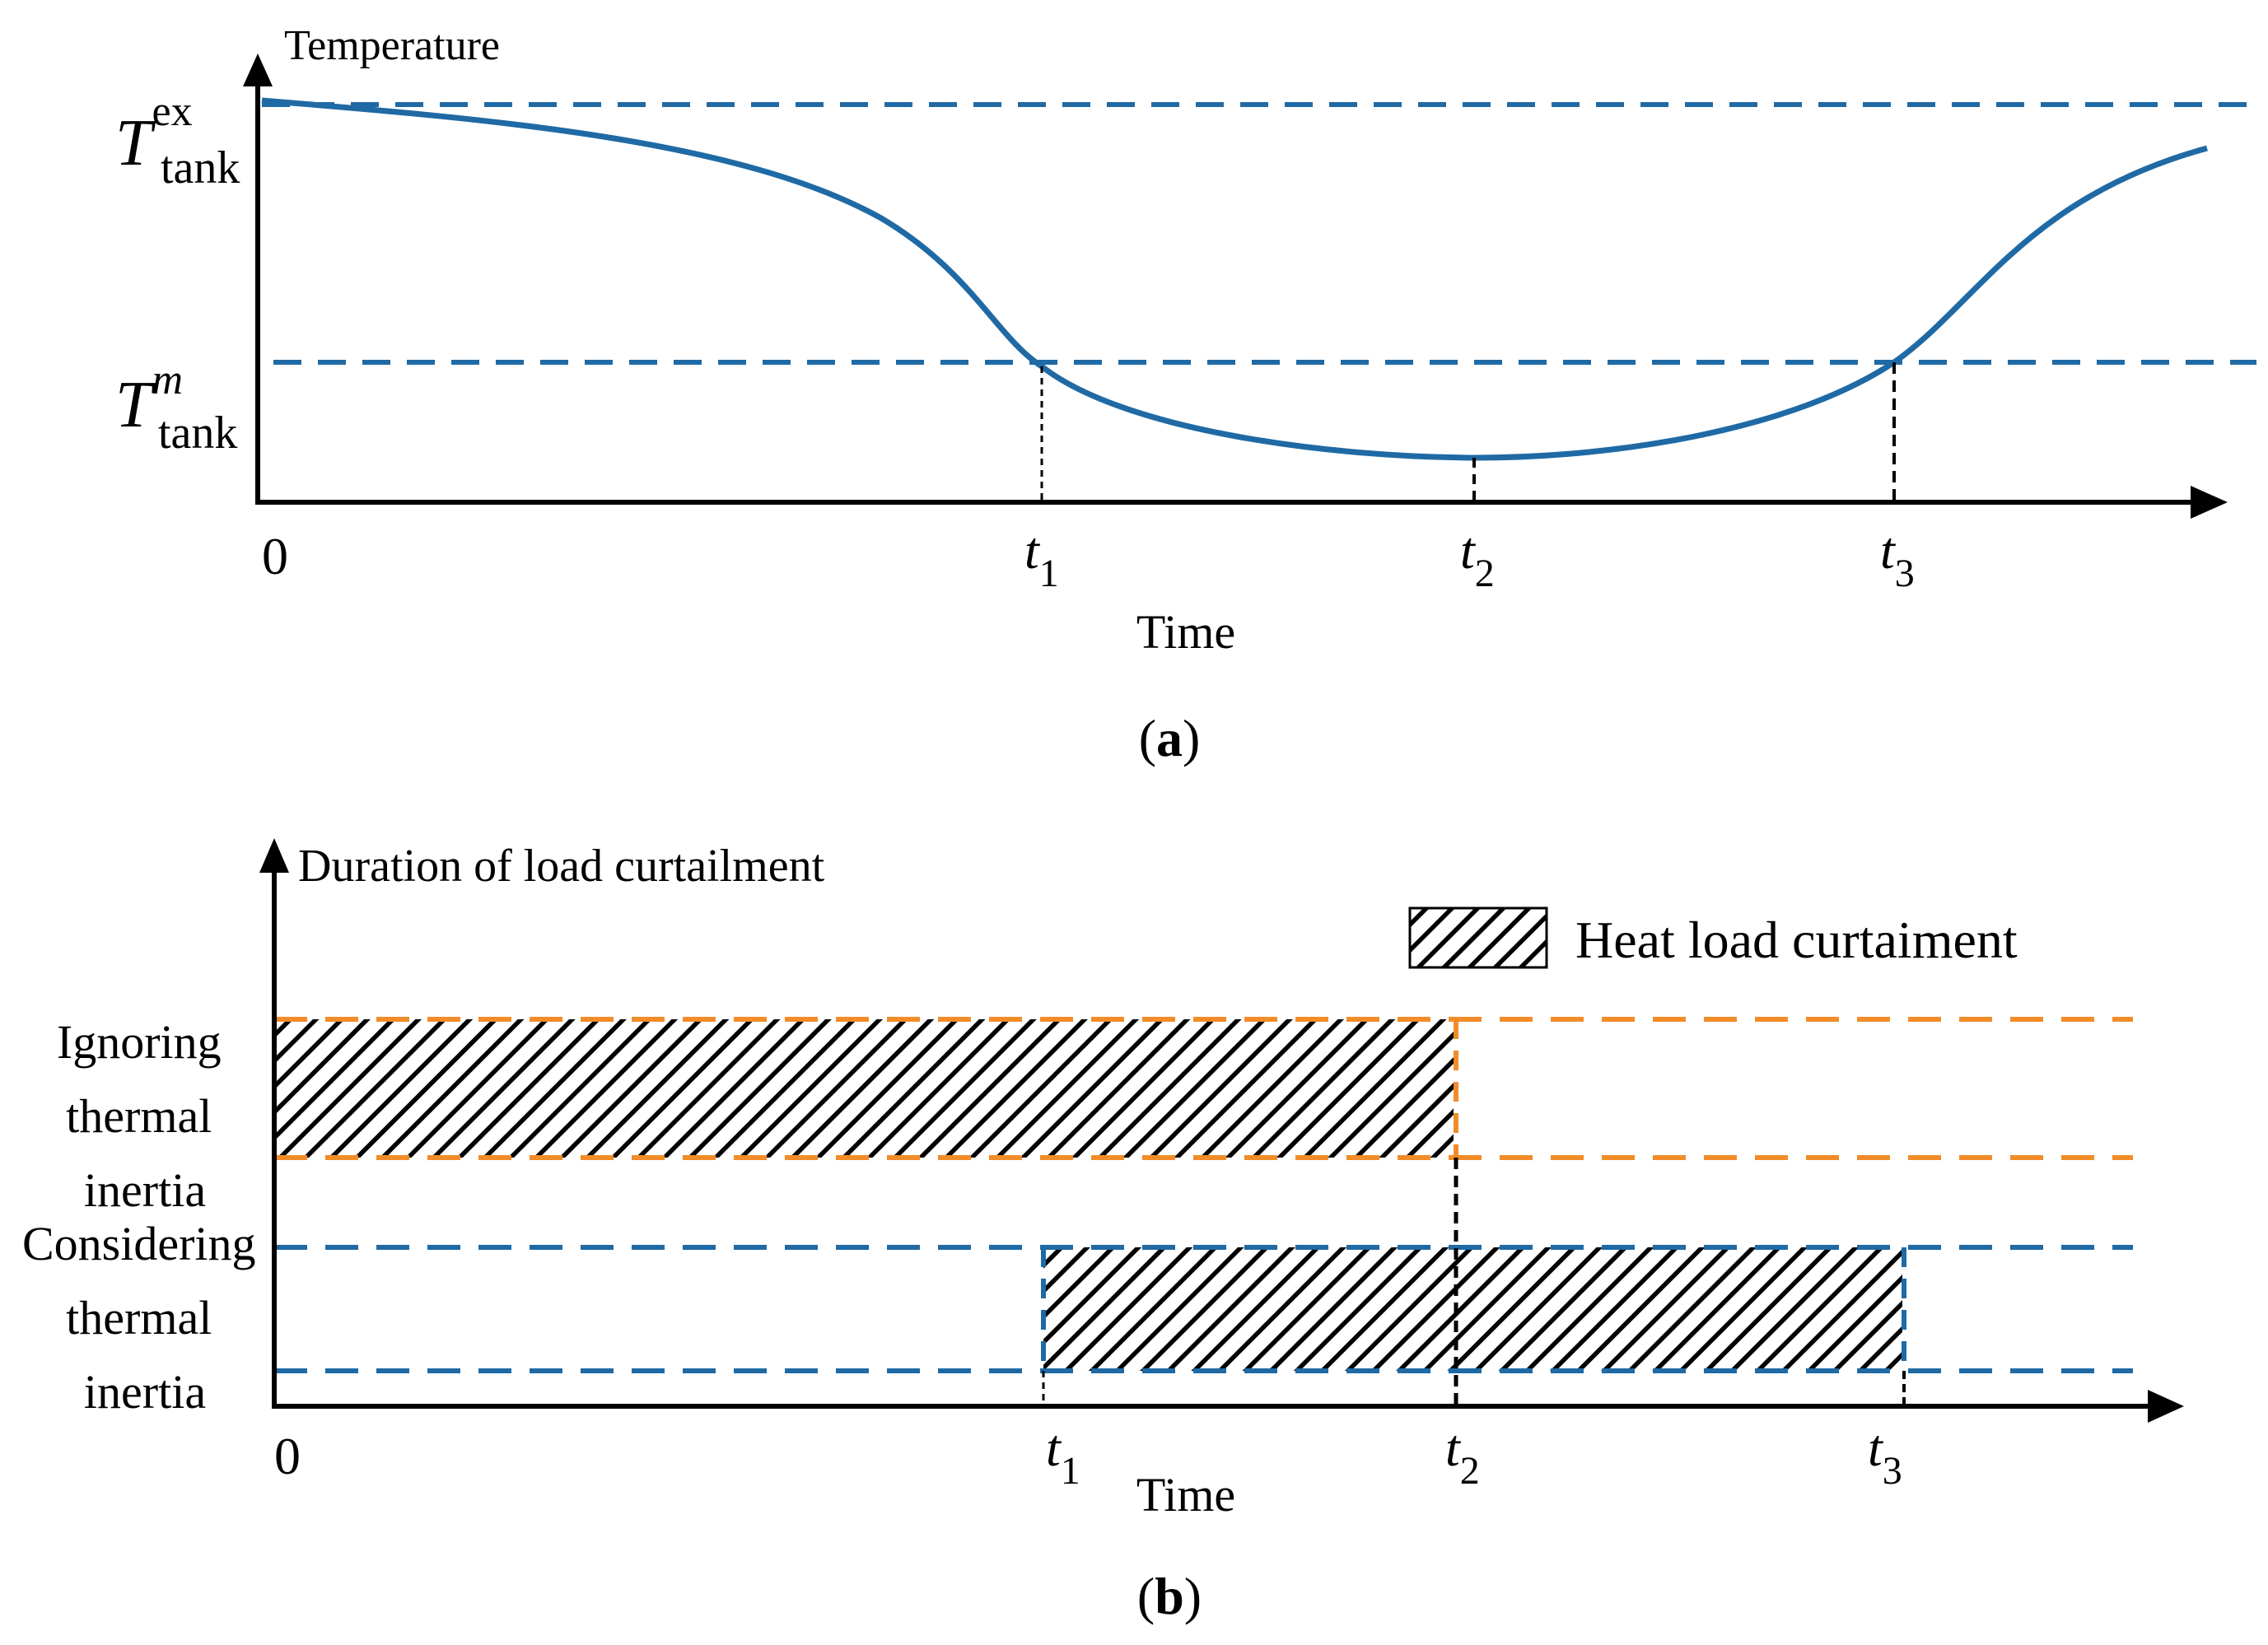 The width and height of the screenshot is (2268, 1645). Describe the element at coordinates (1897, 558) in the screenshot. I see `a-t3-label: t3` at that location.